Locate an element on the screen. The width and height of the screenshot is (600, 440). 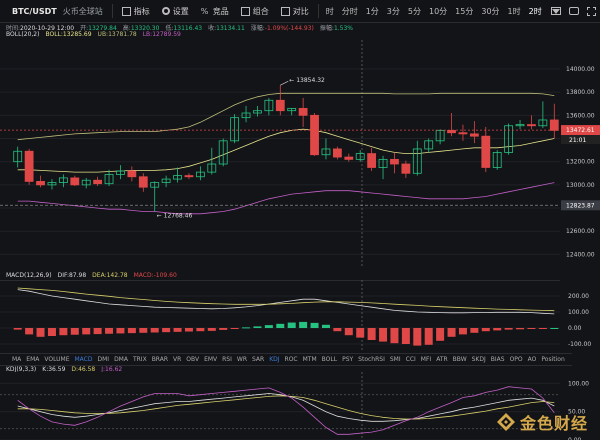
timeframe-option: 3分 is located at coordinates (393, 11).